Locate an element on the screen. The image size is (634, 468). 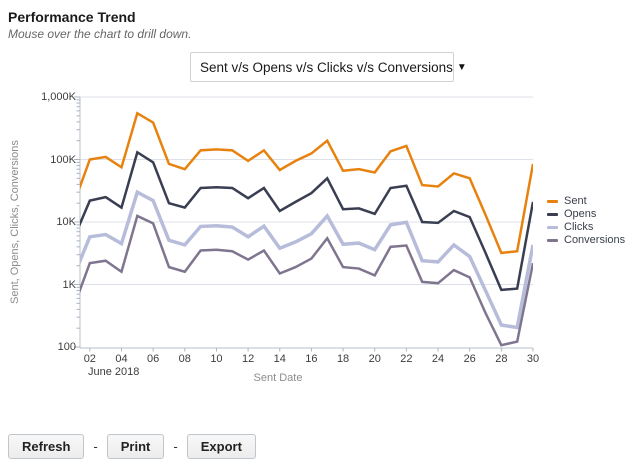
legend-label: Conversions is located at coordinates (595, 239).